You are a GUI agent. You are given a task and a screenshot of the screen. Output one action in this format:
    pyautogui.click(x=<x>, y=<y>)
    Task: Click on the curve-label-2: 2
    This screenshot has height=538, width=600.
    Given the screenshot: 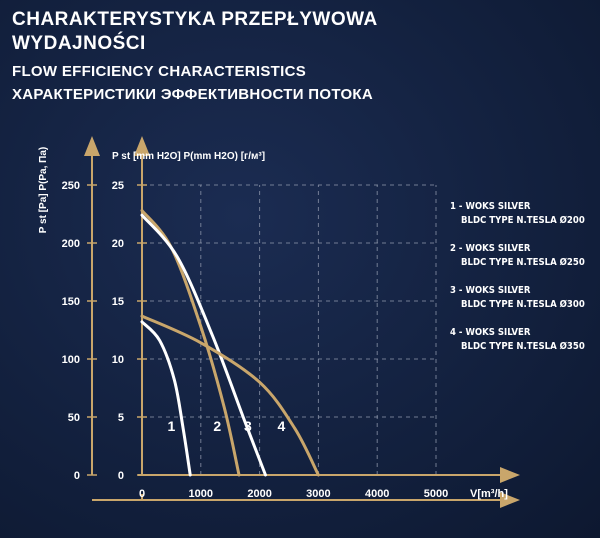 What is the action you would take?
    pyautogui.click(x=217, y=426)
    